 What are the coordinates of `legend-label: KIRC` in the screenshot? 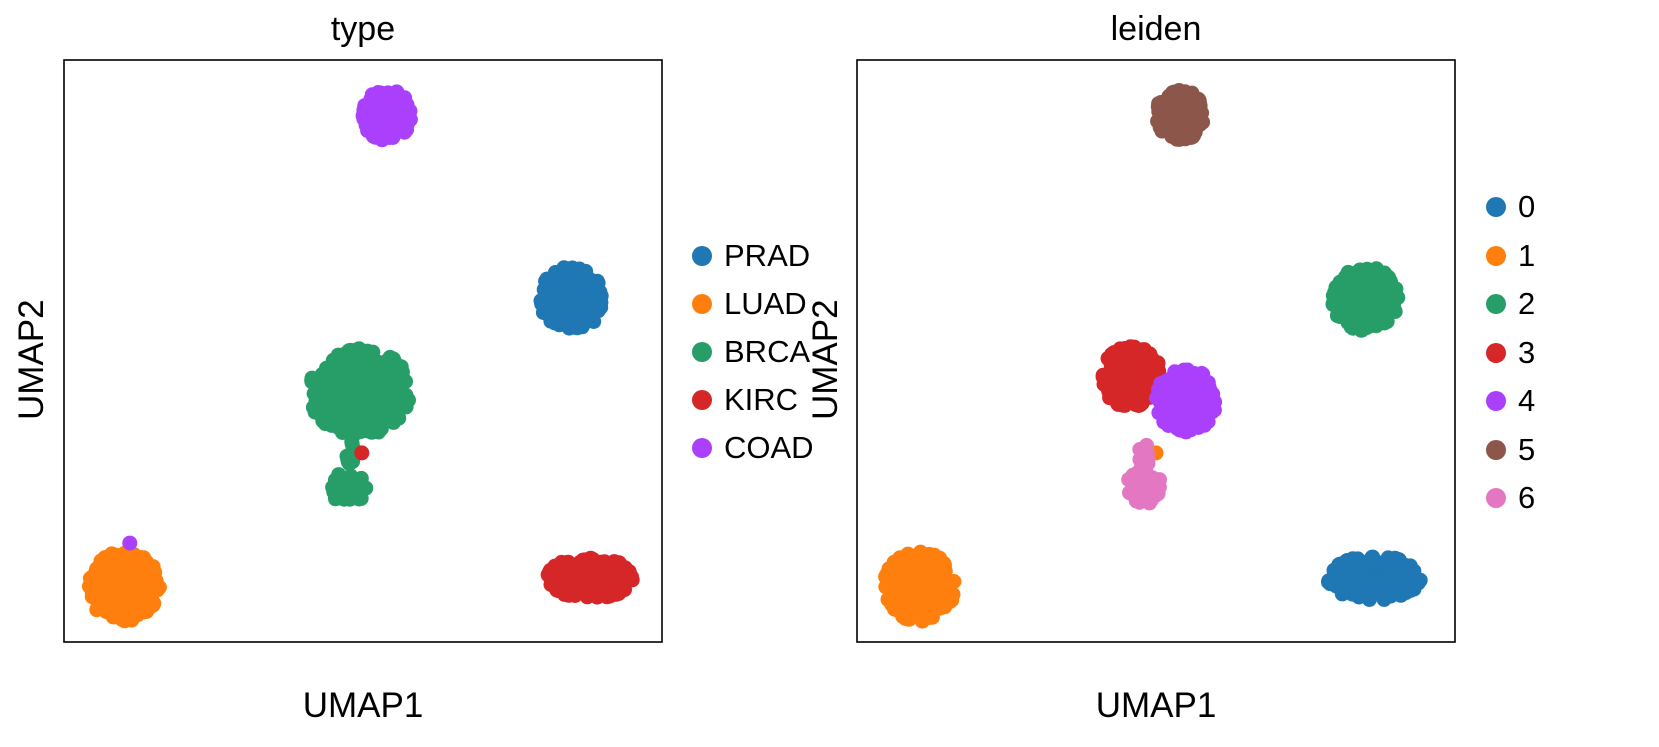 It's located at (761, 399).